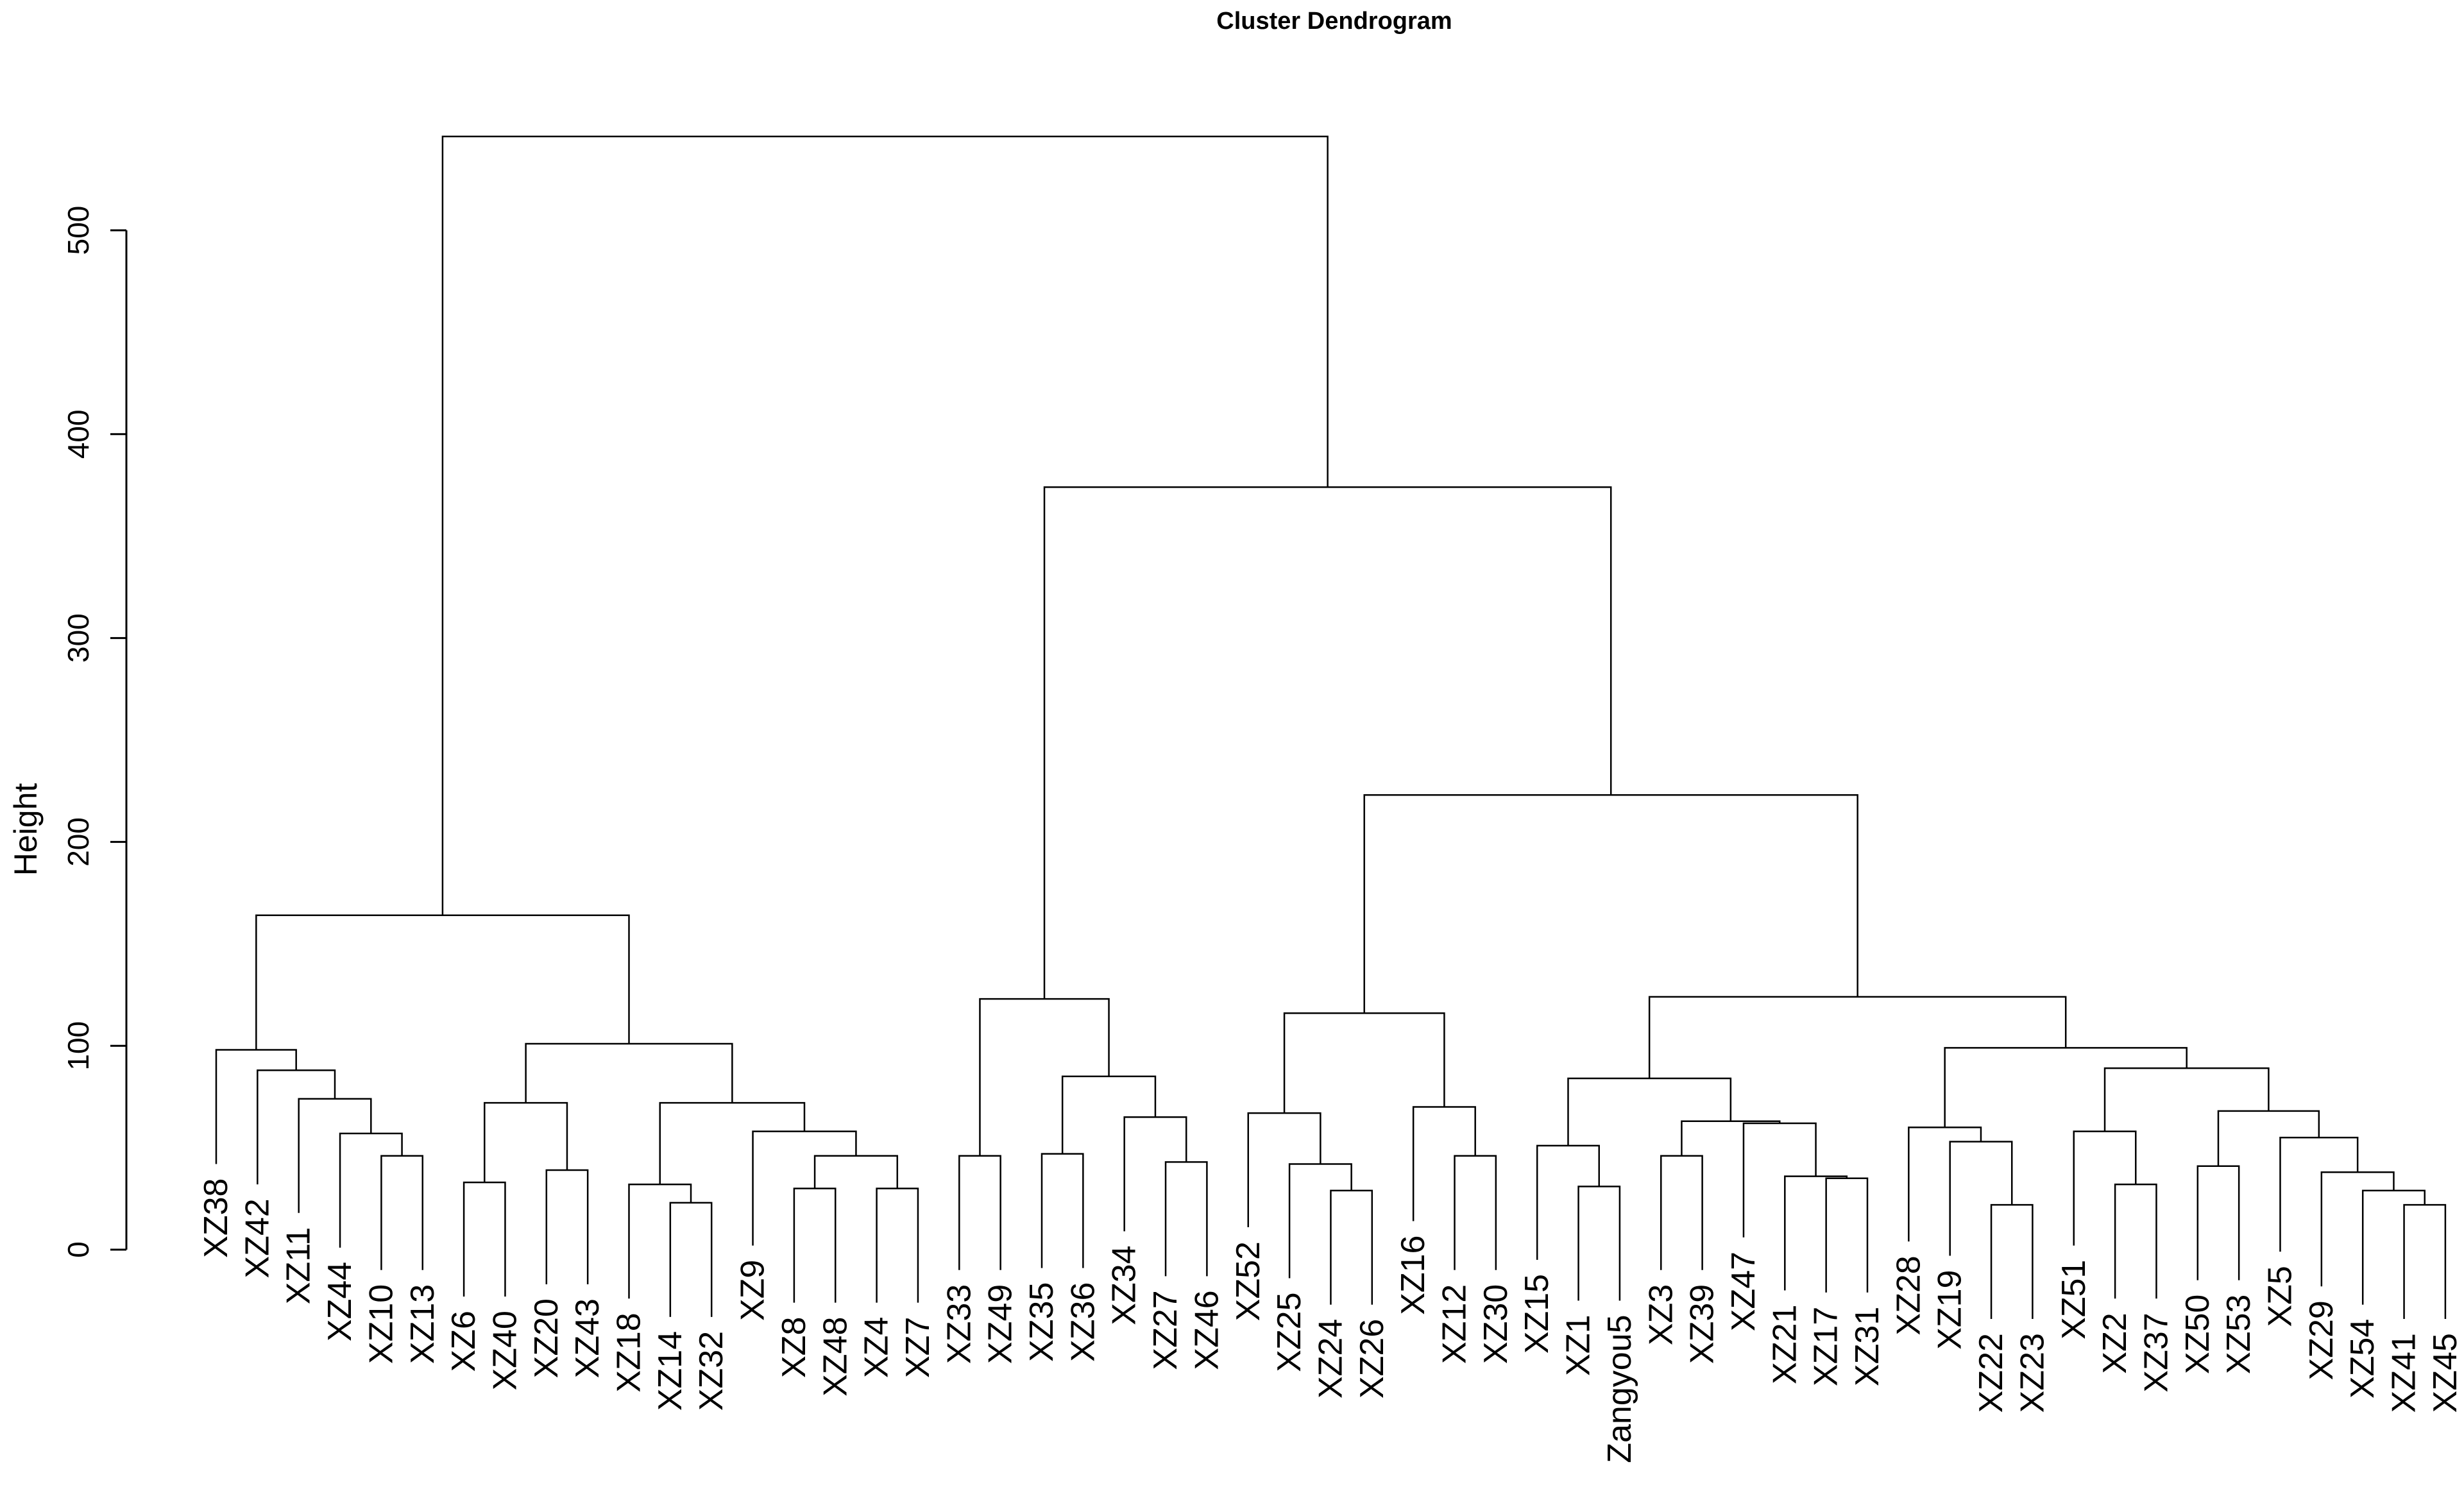 Image resolution: width=2464 pixels, height=1496 pixels. What do you see at coordinates (78, 230) in the screenshot?
I see `y-tick-label-500: 500` at bounding box center [78, 230].